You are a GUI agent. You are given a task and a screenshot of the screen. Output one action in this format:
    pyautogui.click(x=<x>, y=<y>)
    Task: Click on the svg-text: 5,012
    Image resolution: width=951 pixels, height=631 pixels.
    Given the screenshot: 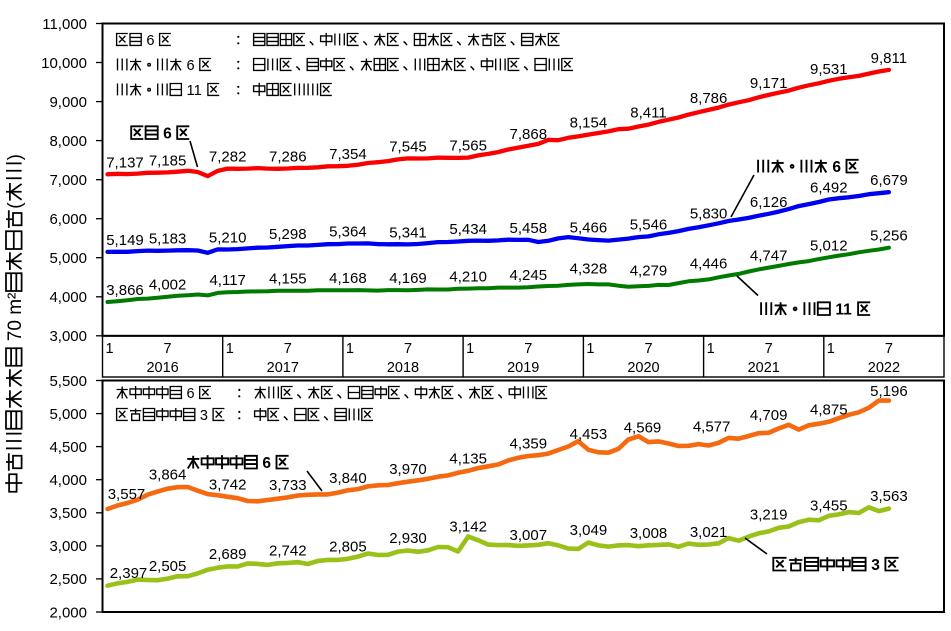 What is the action you would take?
    pyautogui.click(x=829, y=245)
    